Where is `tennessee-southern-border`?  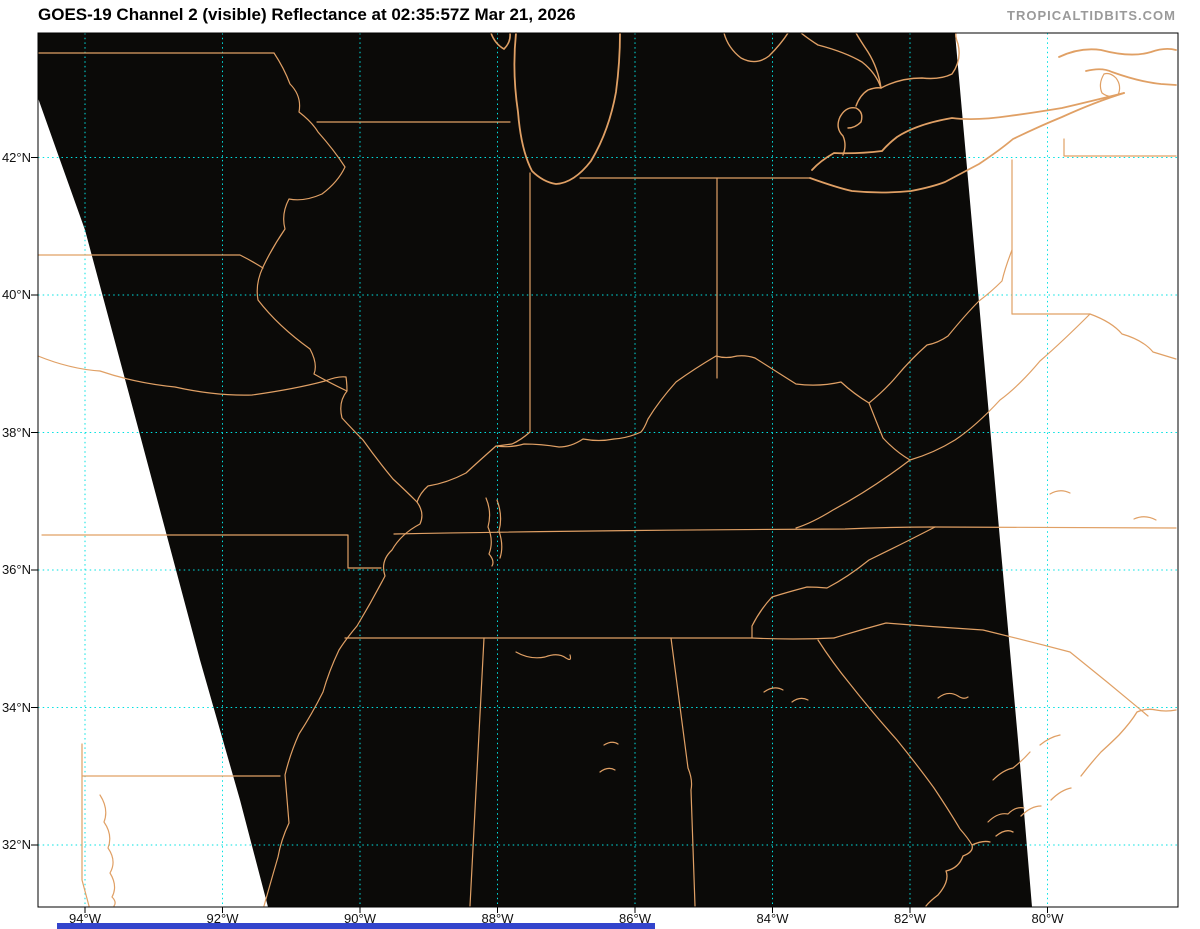
tennessee-southern-border is located at coordinates (589, 638).